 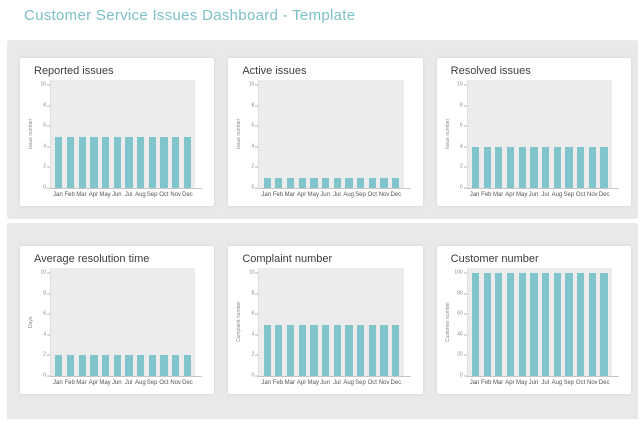 What do you see at coordinates (58, 383) in the screenshot?
I see `x-tick-label: Jan` at bounding box center [58, 383].